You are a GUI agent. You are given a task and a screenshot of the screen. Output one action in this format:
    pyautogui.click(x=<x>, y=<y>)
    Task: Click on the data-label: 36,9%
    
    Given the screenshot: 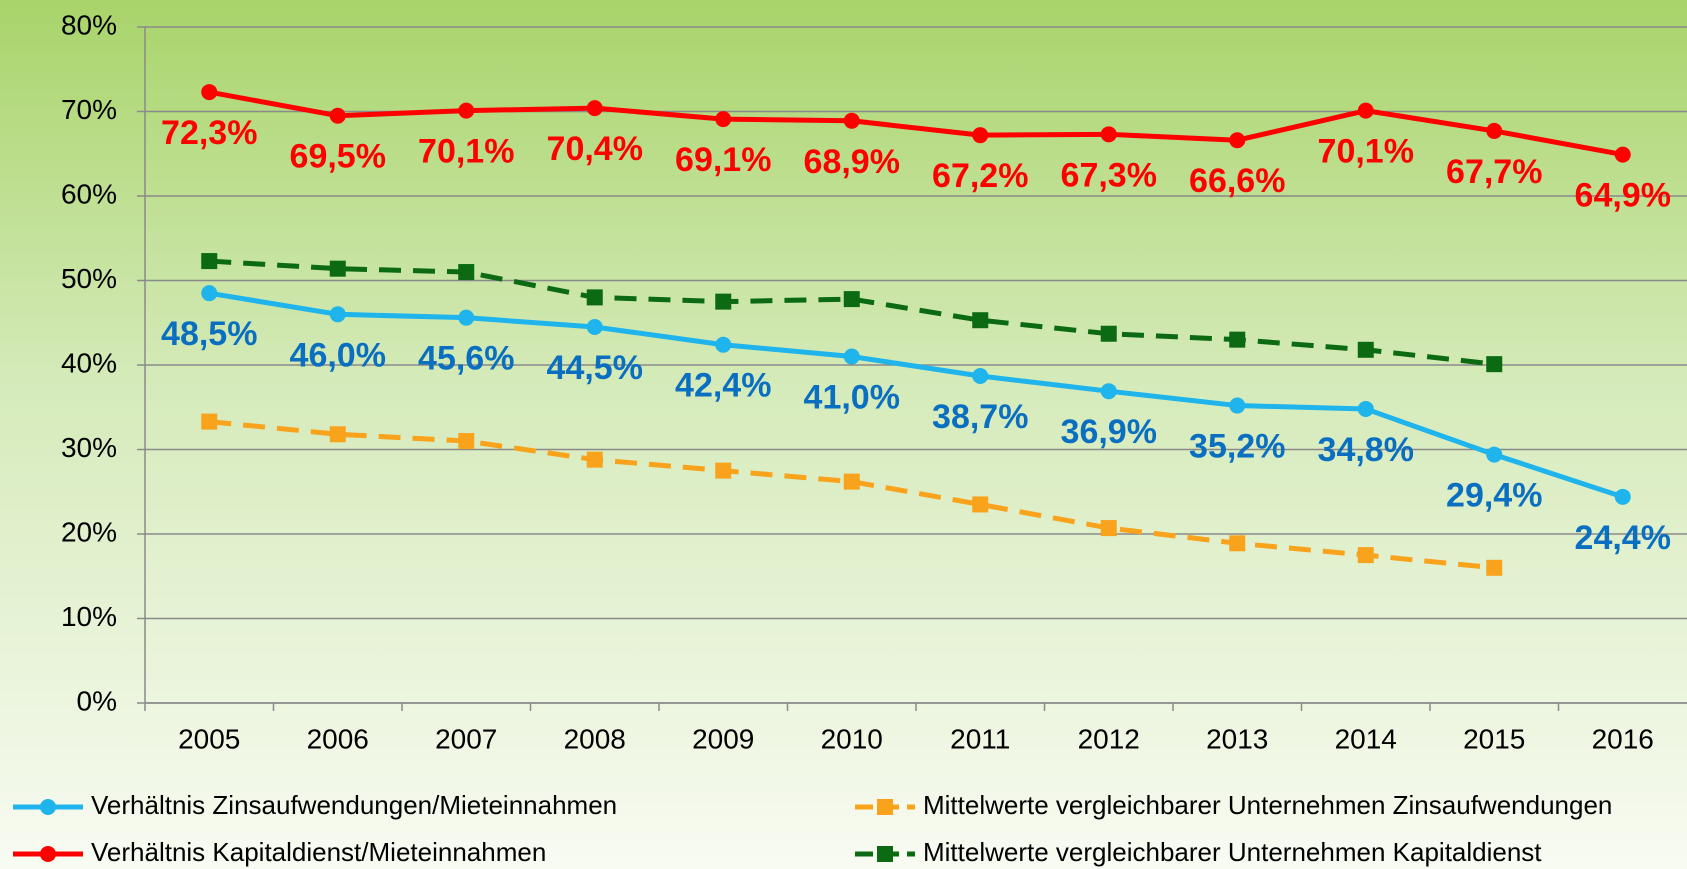 What is the action you would take?
    pyautogui.click(x=1109, y=432)
    